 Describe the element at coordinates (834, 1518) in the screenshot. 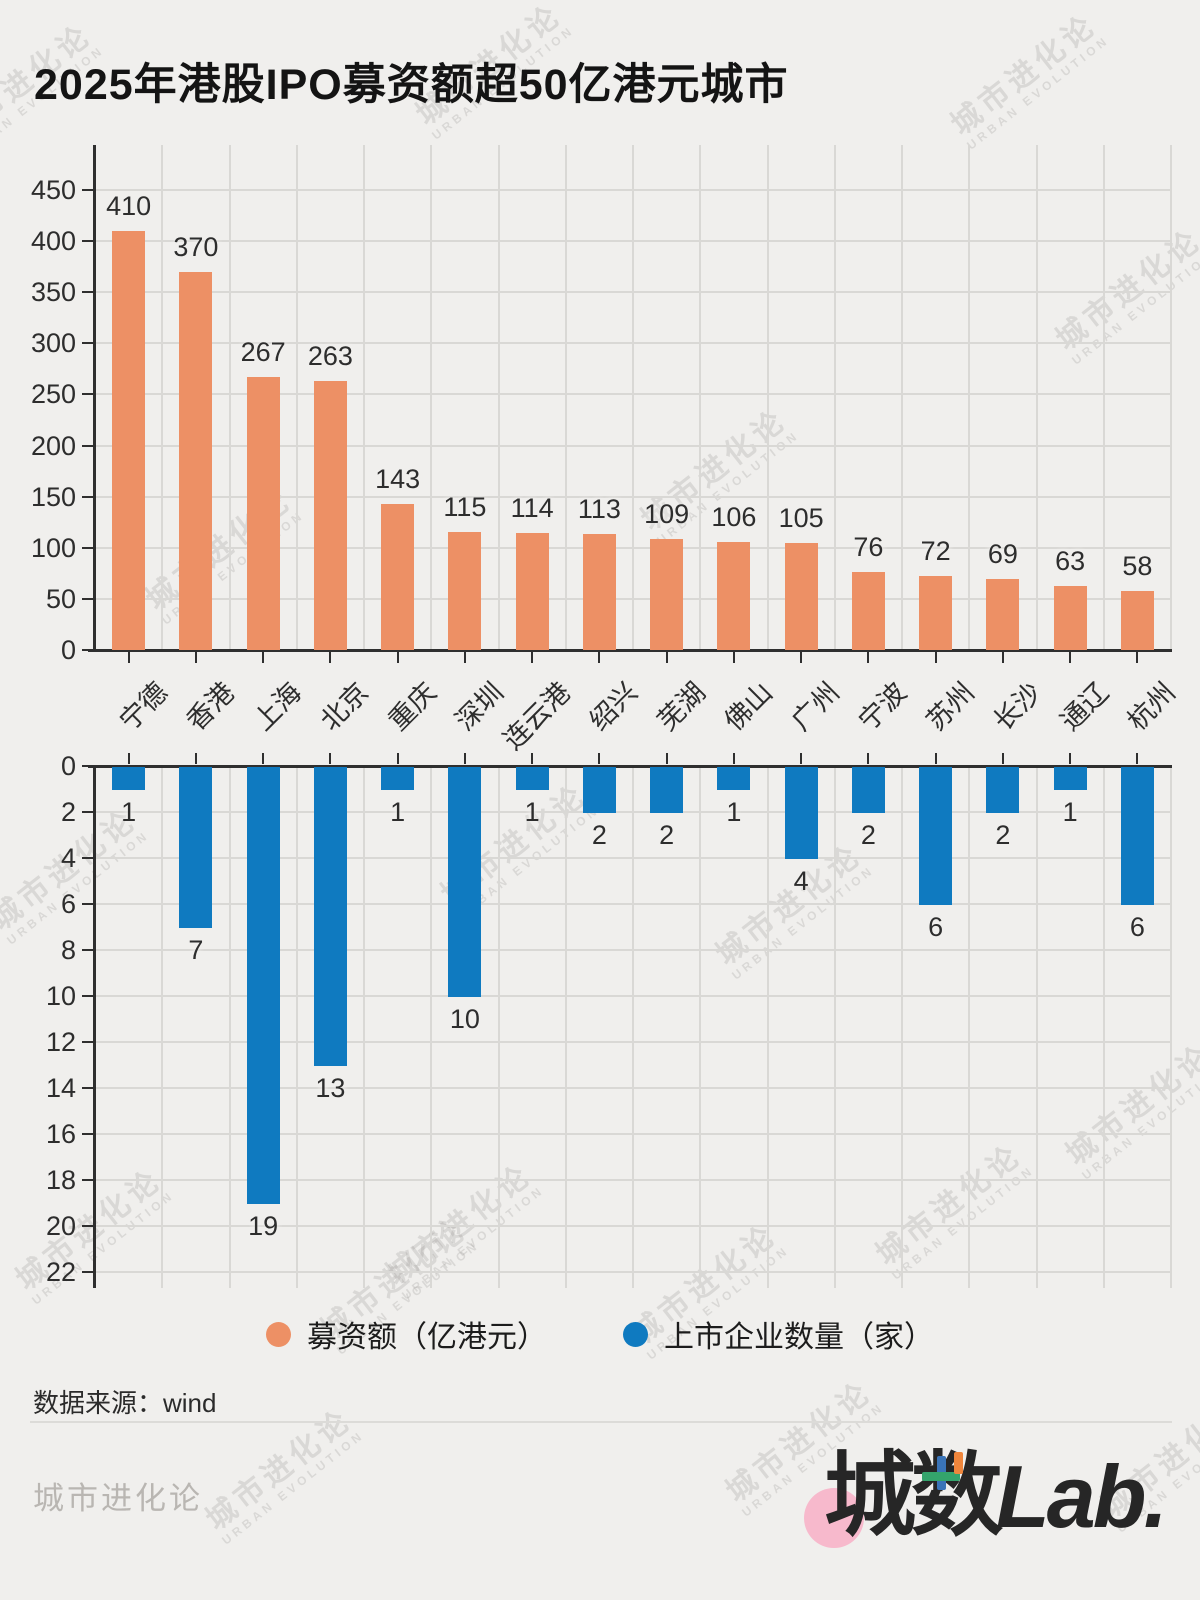

I see `logo-pink-circle-icon` at that location.